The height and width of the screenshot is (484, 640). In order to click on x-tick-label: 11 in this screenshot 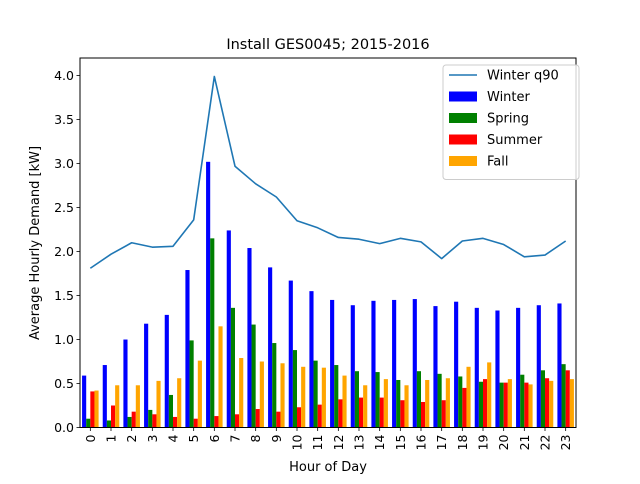, I will do `click(317, 443)`.